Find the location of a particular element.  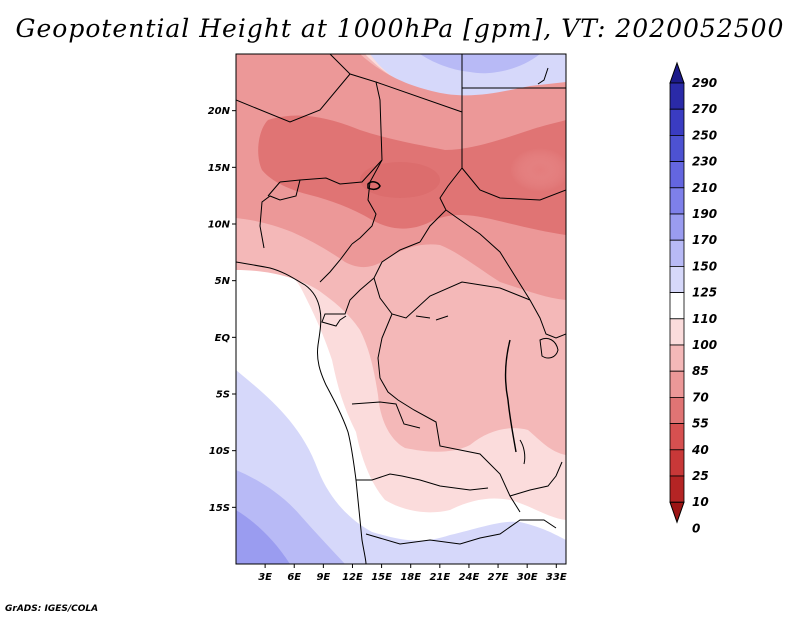

x-axis: 3E 6E 9E 12E 15E 18E 21E 24E 27E 30E 33E is located at coordinates (412, 573).